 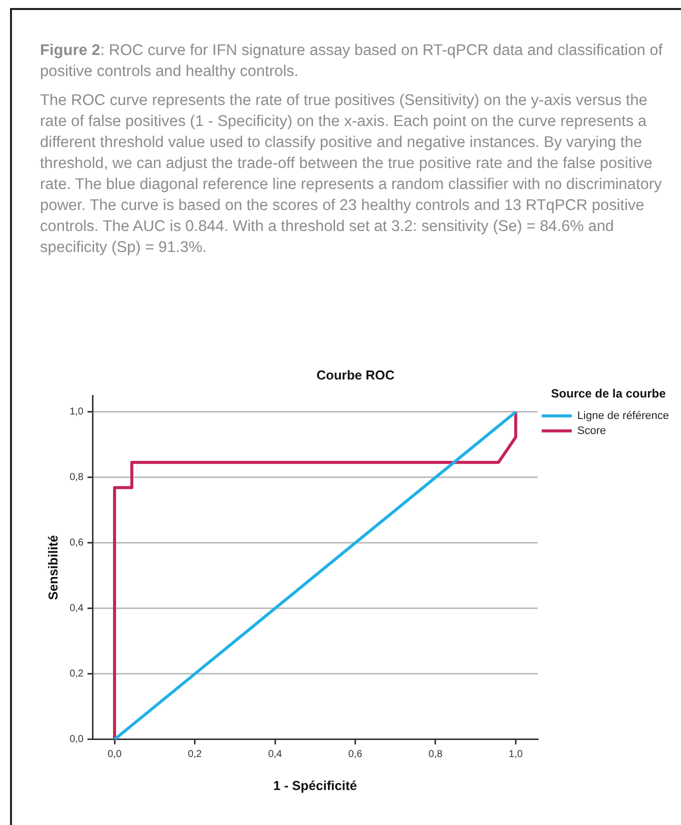 I want to click on y-tick-label: 0,6, so click(x=77, y=543).